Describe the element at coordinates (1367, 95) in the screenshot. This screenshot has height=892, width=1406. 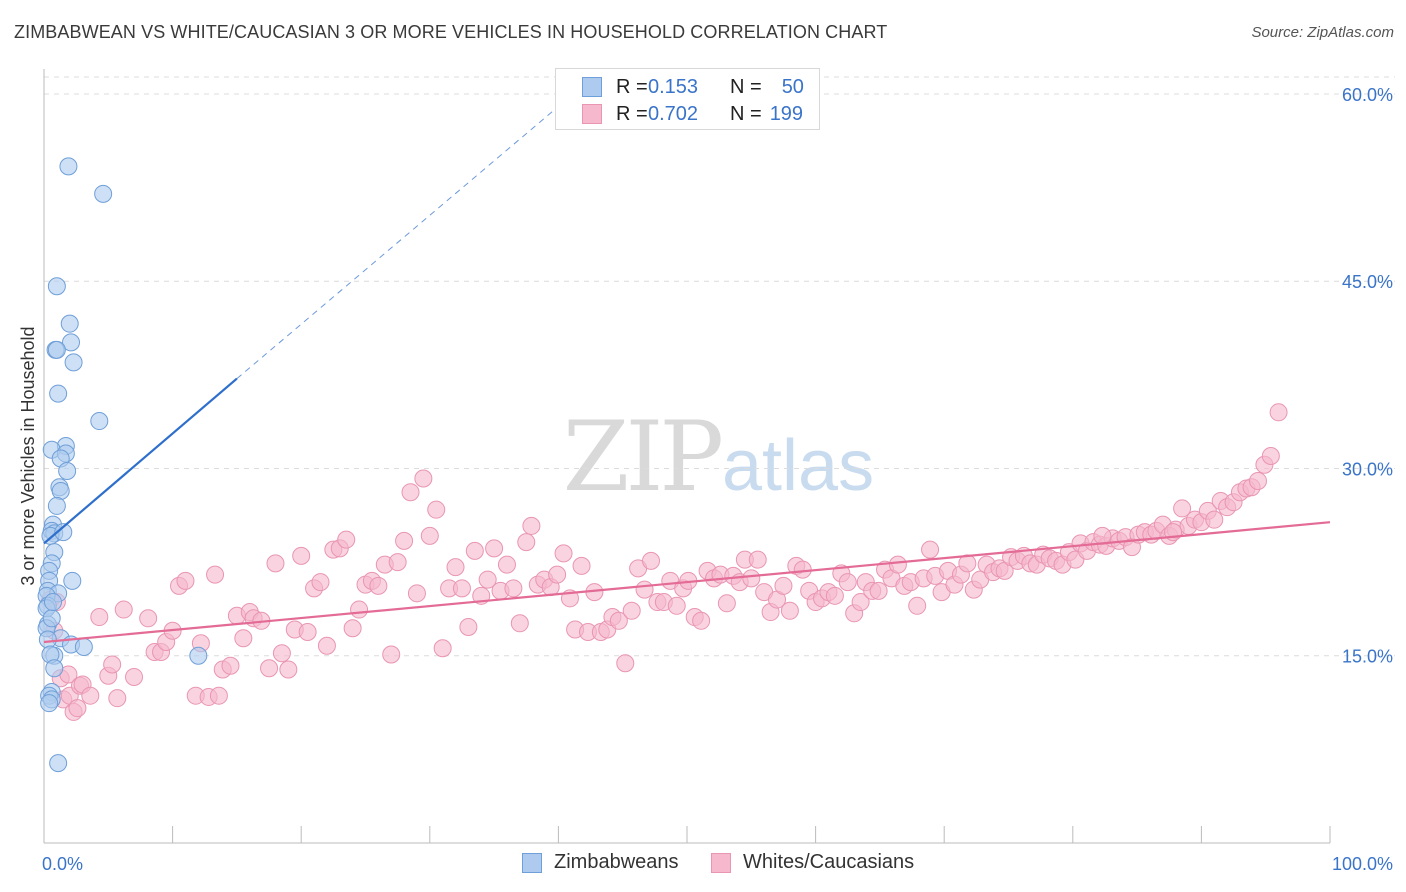
I see `y-tick-label: 60.0%` at that location.